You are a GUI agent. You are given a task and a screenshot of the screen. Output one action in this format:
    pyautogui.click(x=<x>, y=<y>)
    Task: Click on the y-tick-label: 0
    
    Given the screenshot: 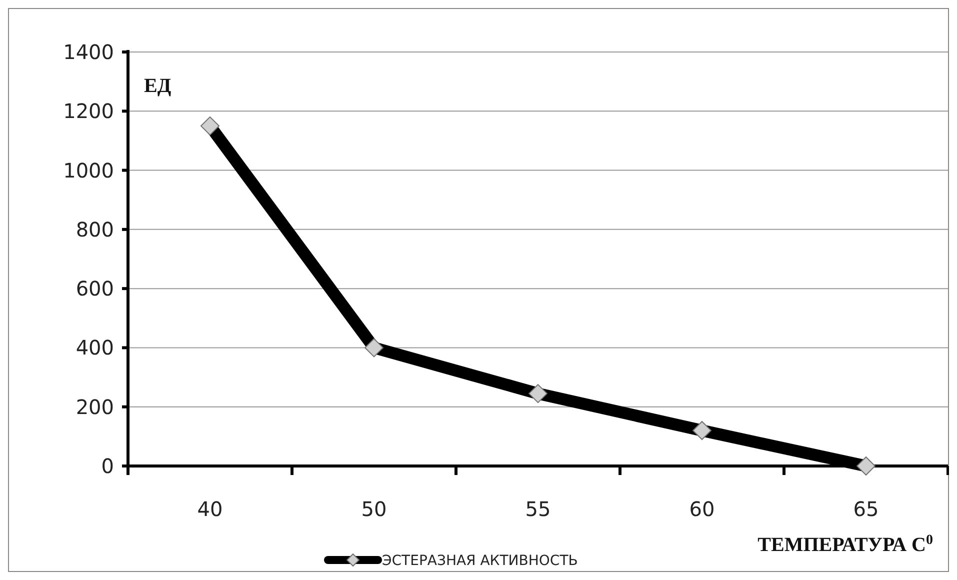 What is the action you would take?
    pyautogui.click(x=107, y=466)
    